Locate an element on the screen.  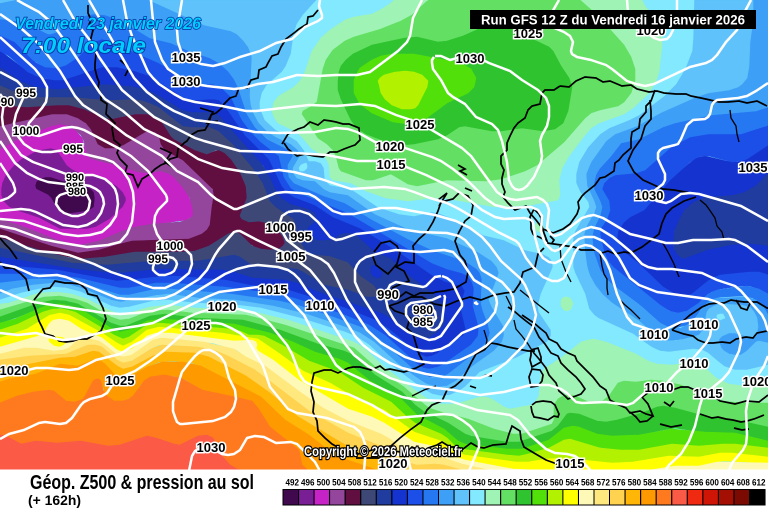
svg-text: 552 is located at coordinates (526, 483).